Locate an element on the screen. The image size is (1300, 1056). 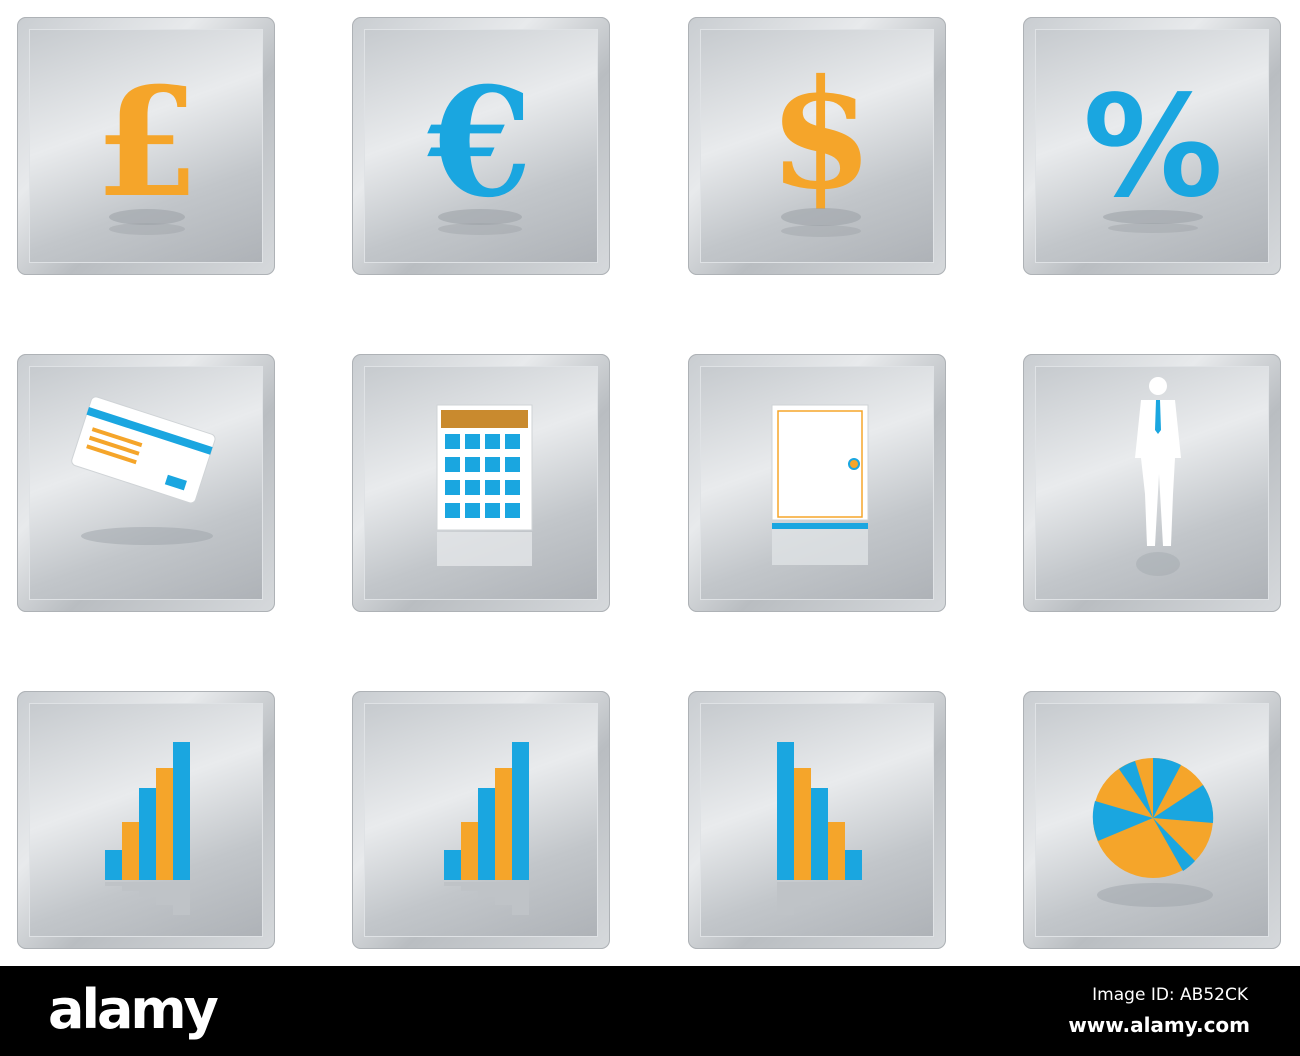
credit-card-button is located at coordinates (146, 483).